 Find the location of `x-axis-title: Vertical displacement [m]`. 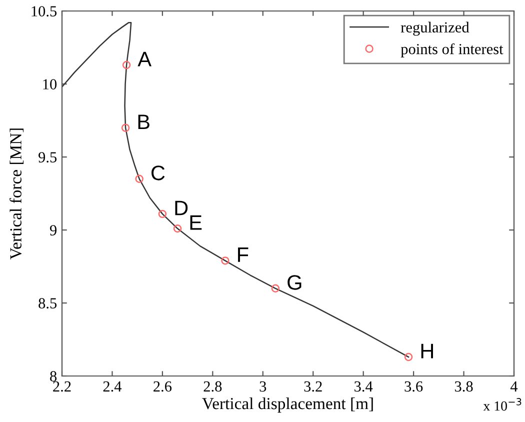

x-axis-title: Vertical displacement [m] is located at coordinates (287, 405).